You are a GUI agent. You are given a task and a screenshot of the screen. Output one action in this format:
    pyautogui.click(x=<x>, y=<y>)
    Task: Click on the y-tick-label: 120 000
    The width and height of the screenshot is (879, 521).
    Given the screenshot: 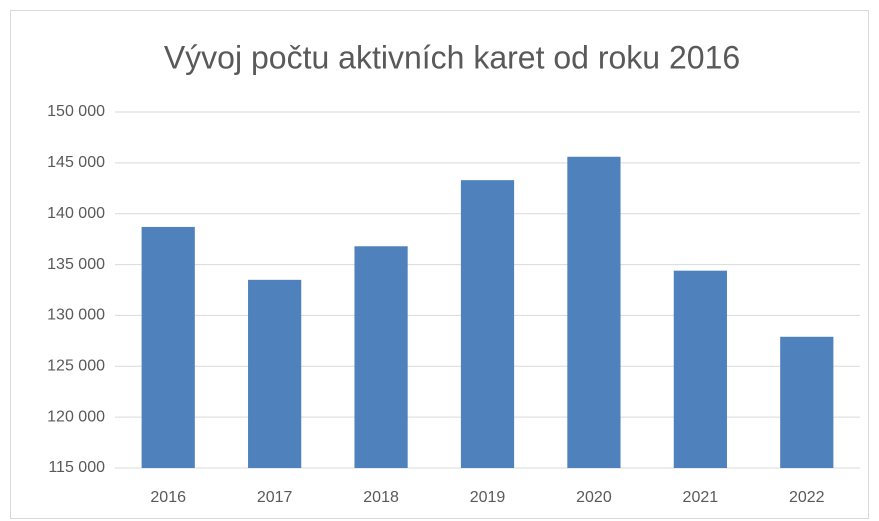 What is the action you would take?
    pyautogui.click(x=76, y=416)
    